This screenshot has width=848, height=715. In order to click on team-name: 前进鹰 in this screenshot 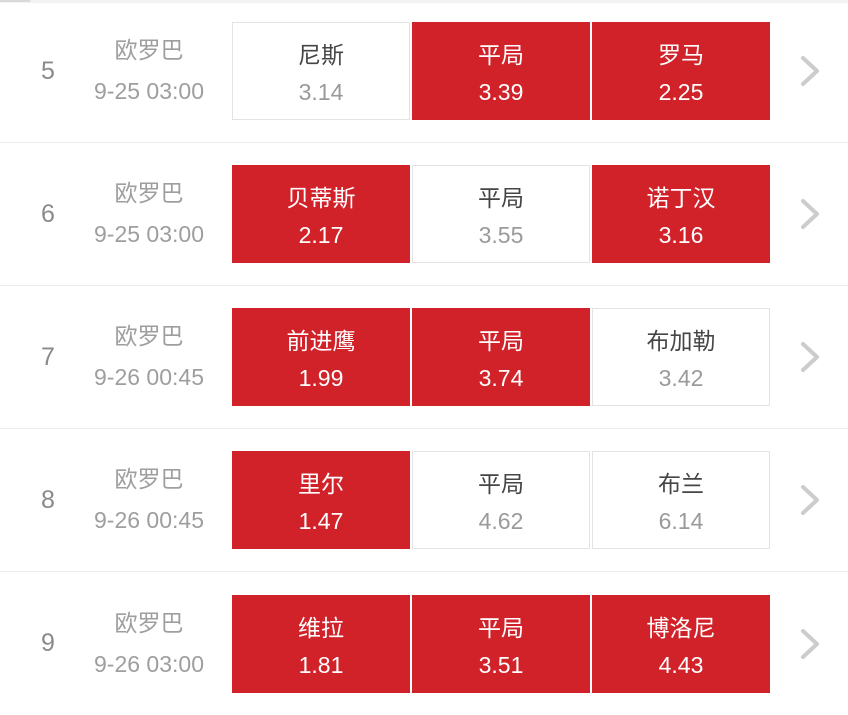, I will do `click(321, 341)`.